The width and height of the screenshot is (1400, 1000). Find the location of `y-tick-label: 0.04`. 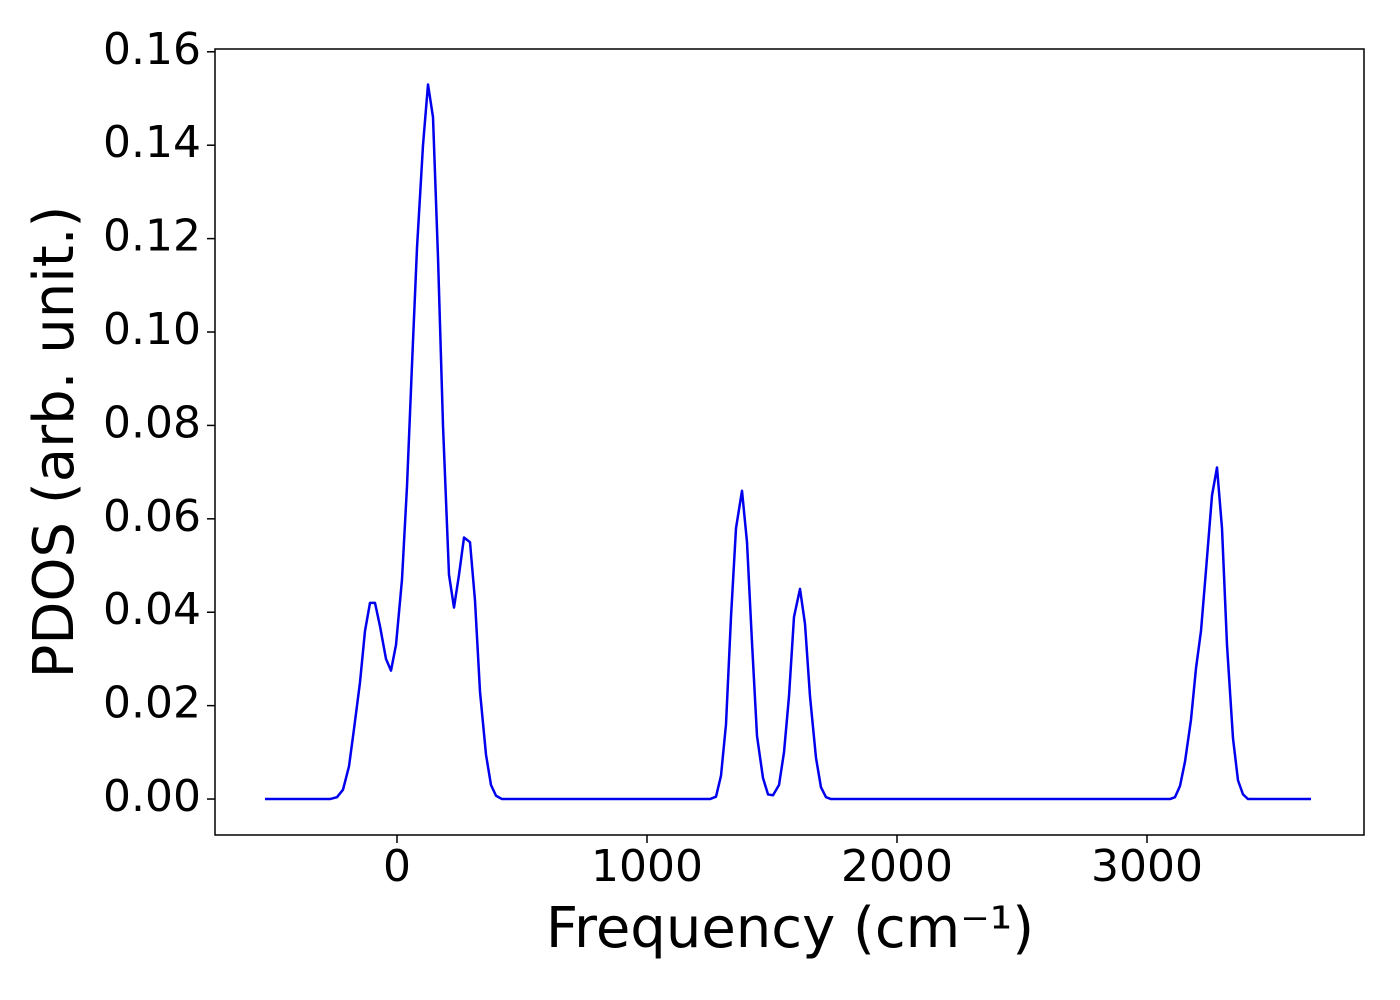

y-tick-label: 0.04 is located at coordinates (152, 609).